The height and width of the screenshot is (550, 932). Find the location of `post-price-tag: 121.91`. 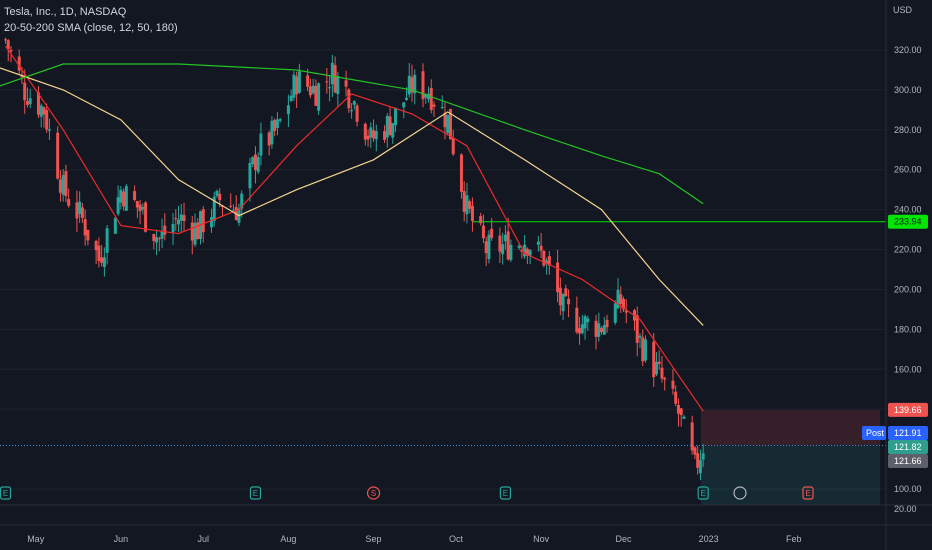

post-price-tag: 121.91 is located at coordinates (908, 433).